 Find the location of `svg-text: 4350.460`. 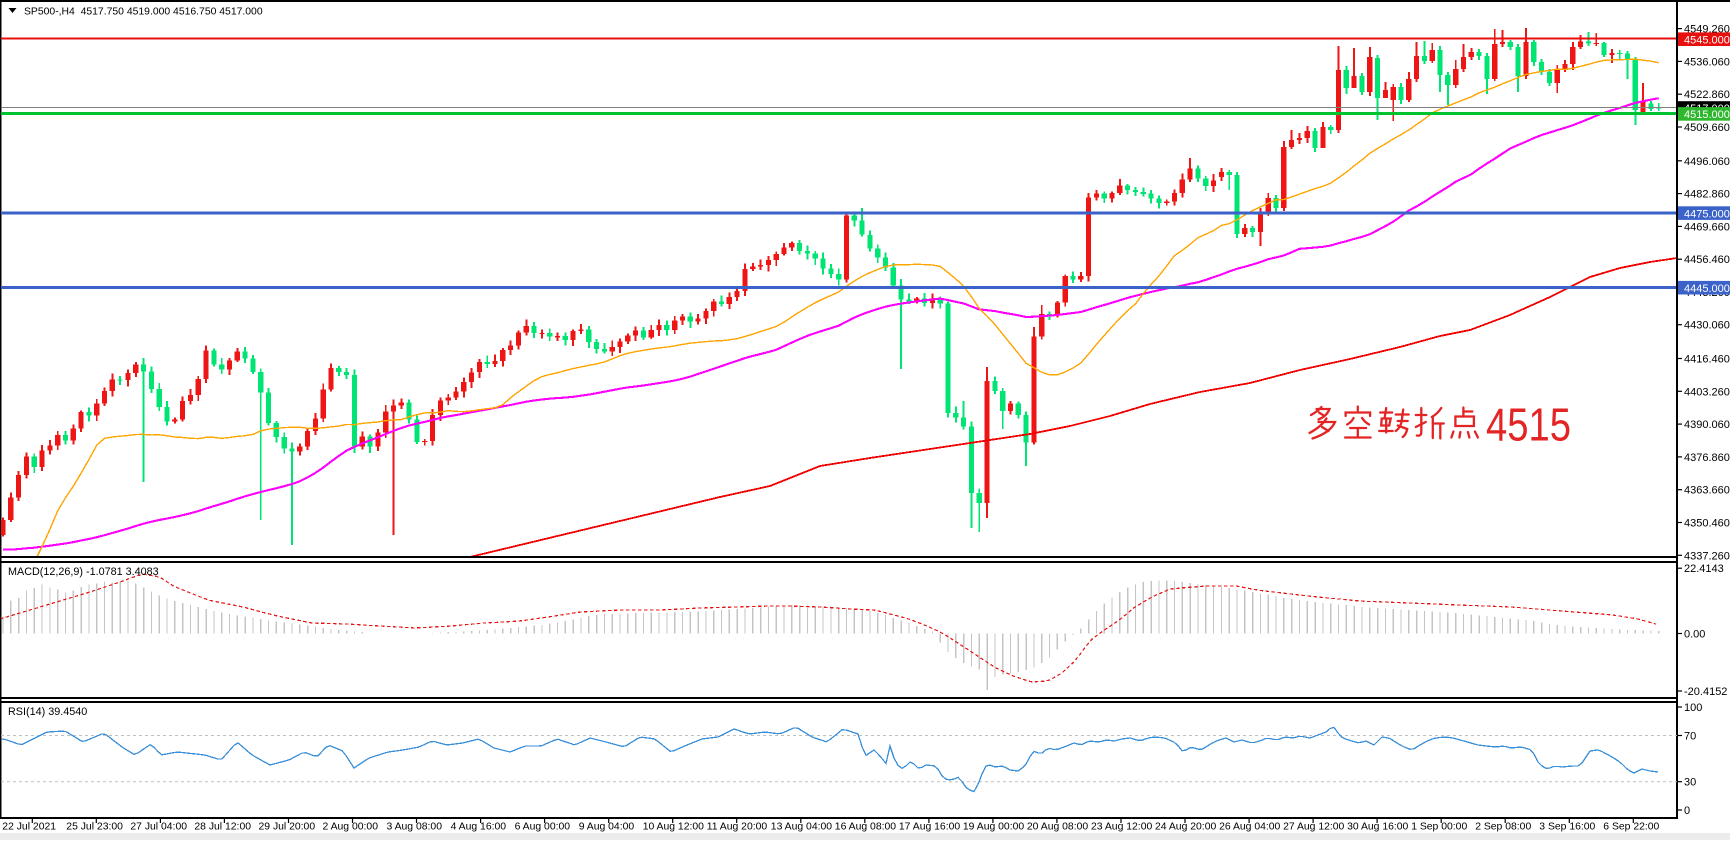

svg-text: 4350.460 is located at coordinates (1707, 524).